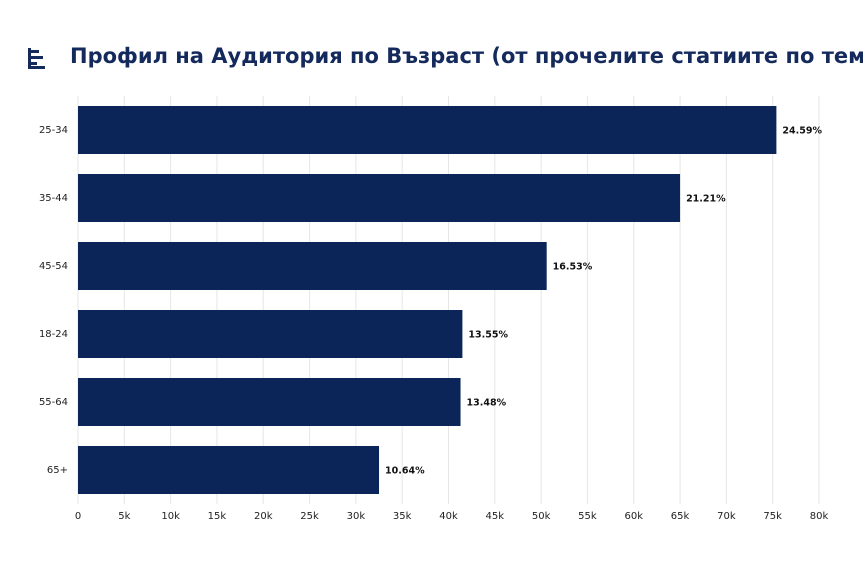 Image resolution: width=863 pixels, height=568 pixels. I want to click on x-tick-label: 55k, so click(587, 516).